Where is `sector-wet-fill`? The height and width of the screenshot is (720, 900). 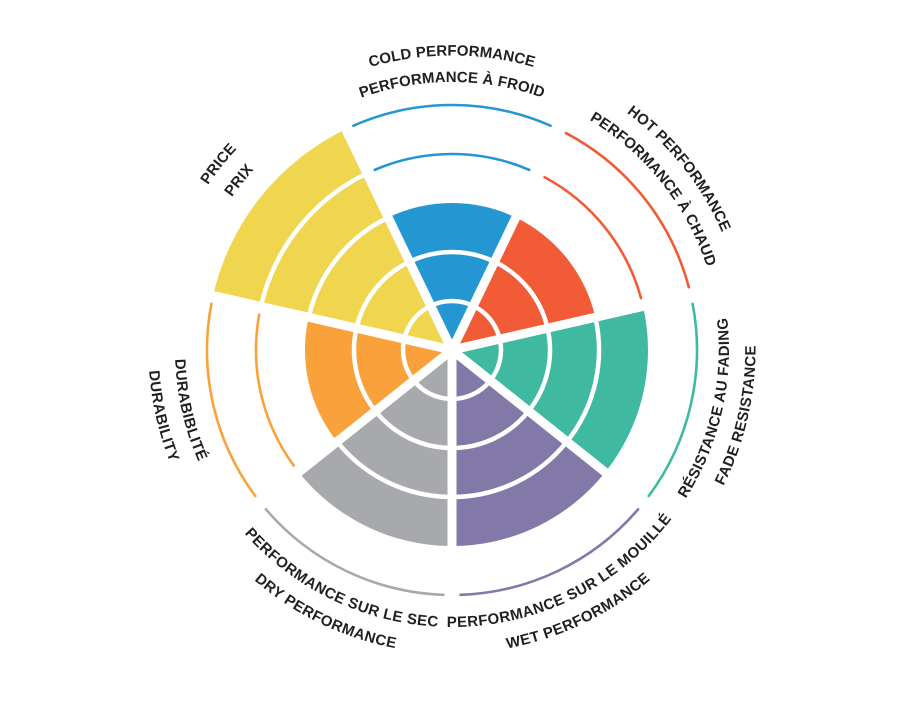
sector-wet-fill is located at coordinates (529, 448).